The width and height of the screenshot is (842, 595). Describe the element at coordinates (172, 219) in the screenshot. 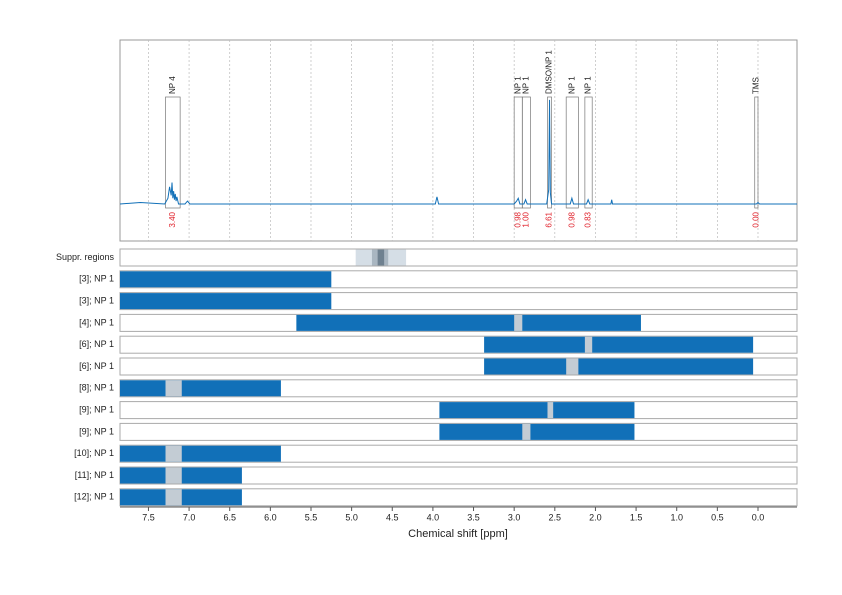

I see `integral-label: 3.40` at that location.